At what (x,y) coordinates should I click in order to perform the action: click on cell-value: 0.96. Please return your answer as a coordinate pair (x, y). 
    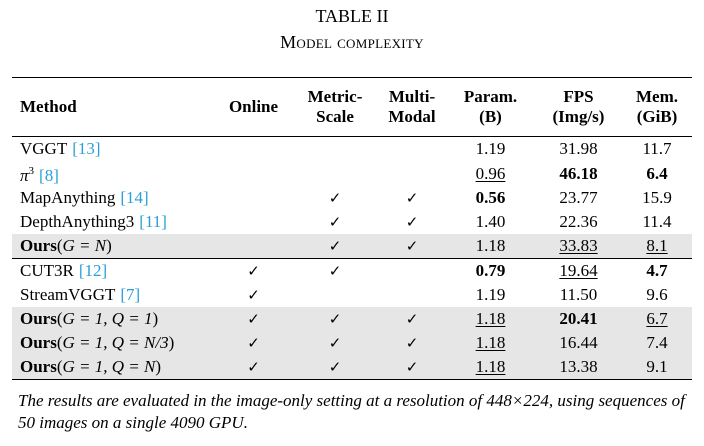
    Looking at the image, I should click on (490, 173).